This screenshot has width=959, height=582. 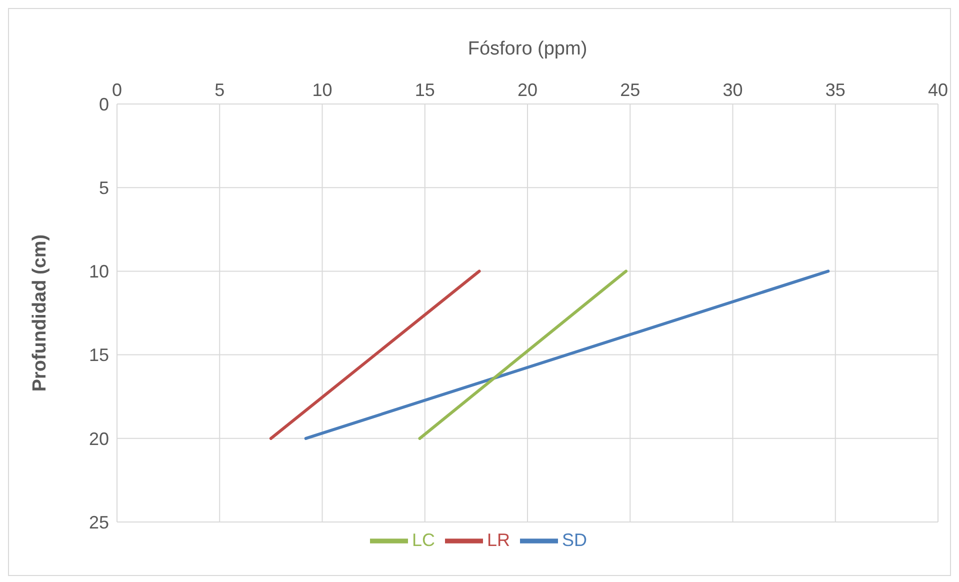 What do you see at coordinates (117, 90) in the screenshot?
I see `x-tick-label: 0` at bounding box center [117, 90].